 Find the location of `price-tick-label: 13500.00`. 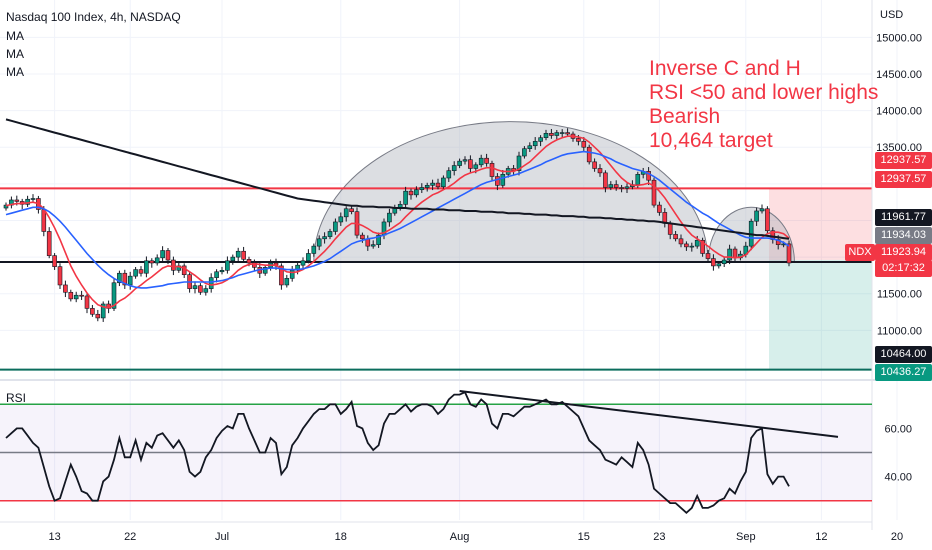

price-tick-label: 13500.00 is located at coordinates (899, 148).